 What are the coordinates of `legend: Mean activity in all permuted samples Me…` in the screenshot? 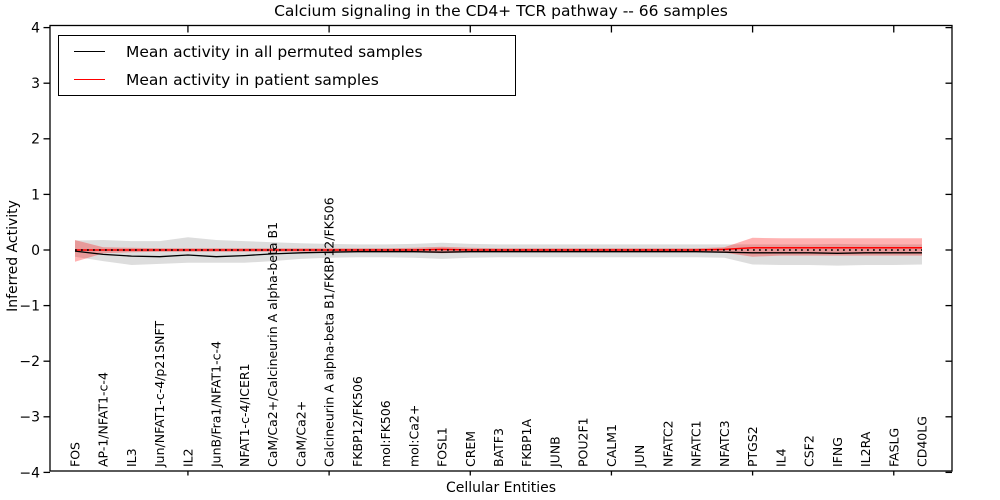 It's located at (287, 65).